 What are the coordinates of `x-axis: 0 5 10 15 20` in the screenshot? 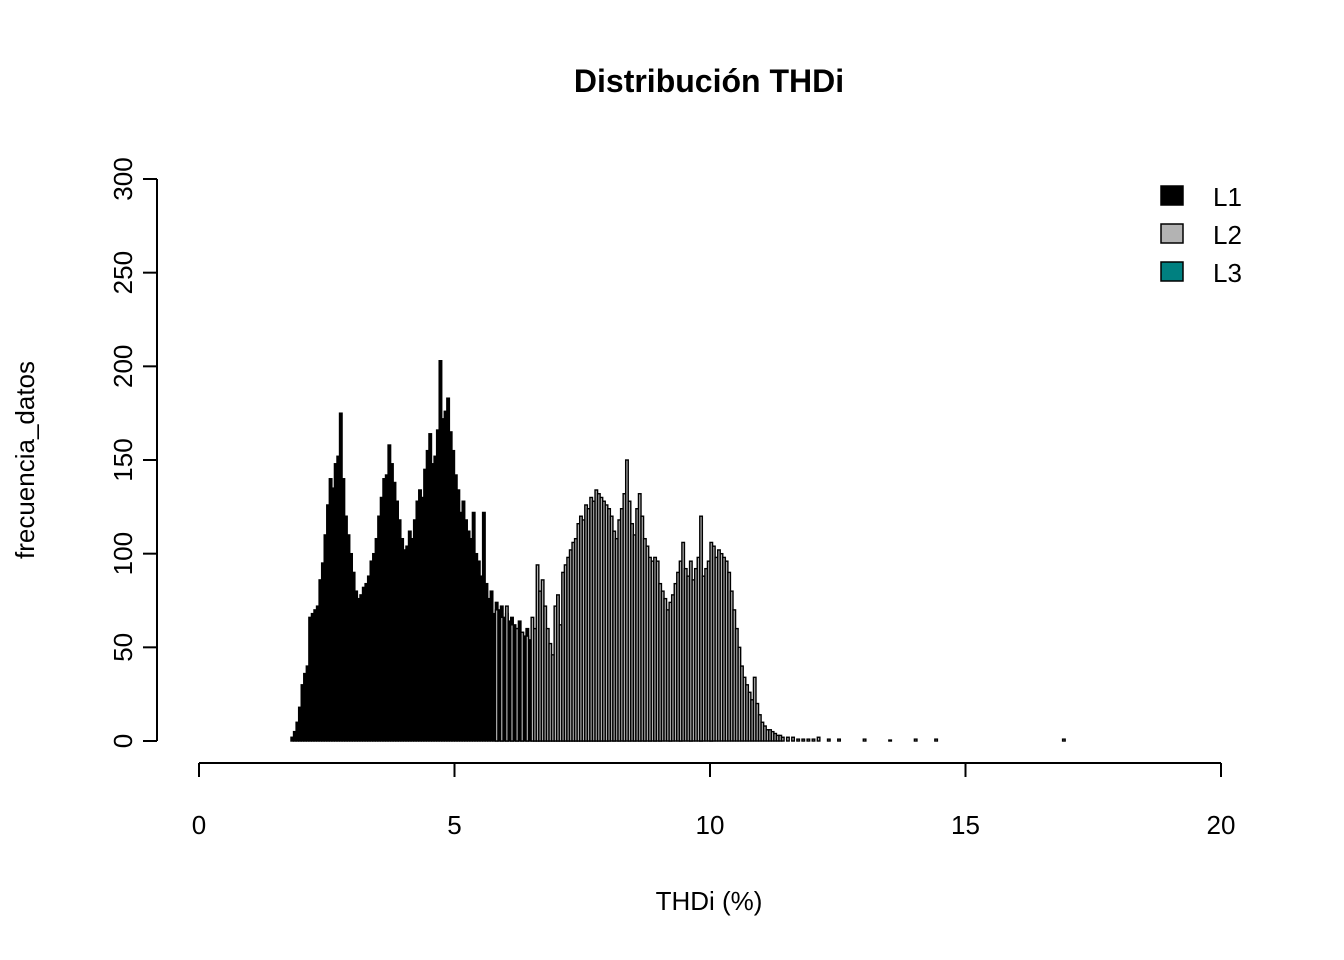 It's located at (714, 801).